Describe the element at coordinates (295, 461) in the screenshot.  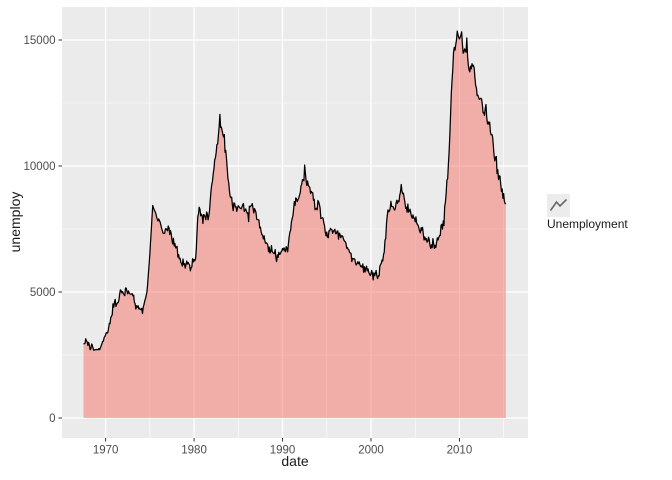
I see `x-axis-title: date` at that location.